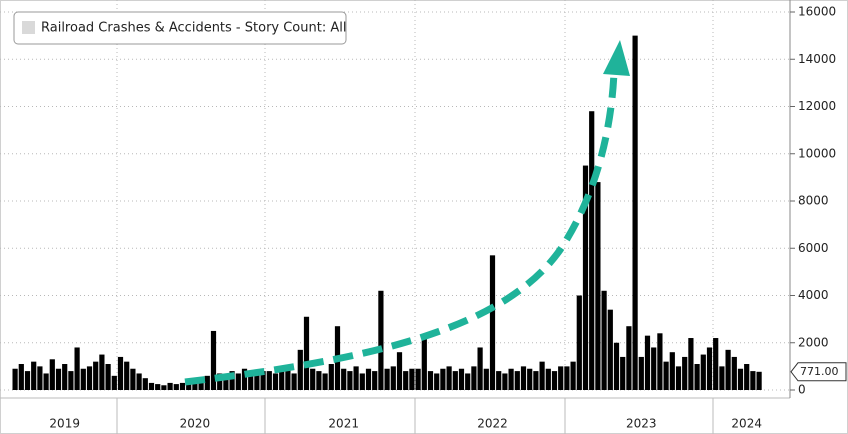  I want to click on y-tick-label: 6000, so click(813, 248).